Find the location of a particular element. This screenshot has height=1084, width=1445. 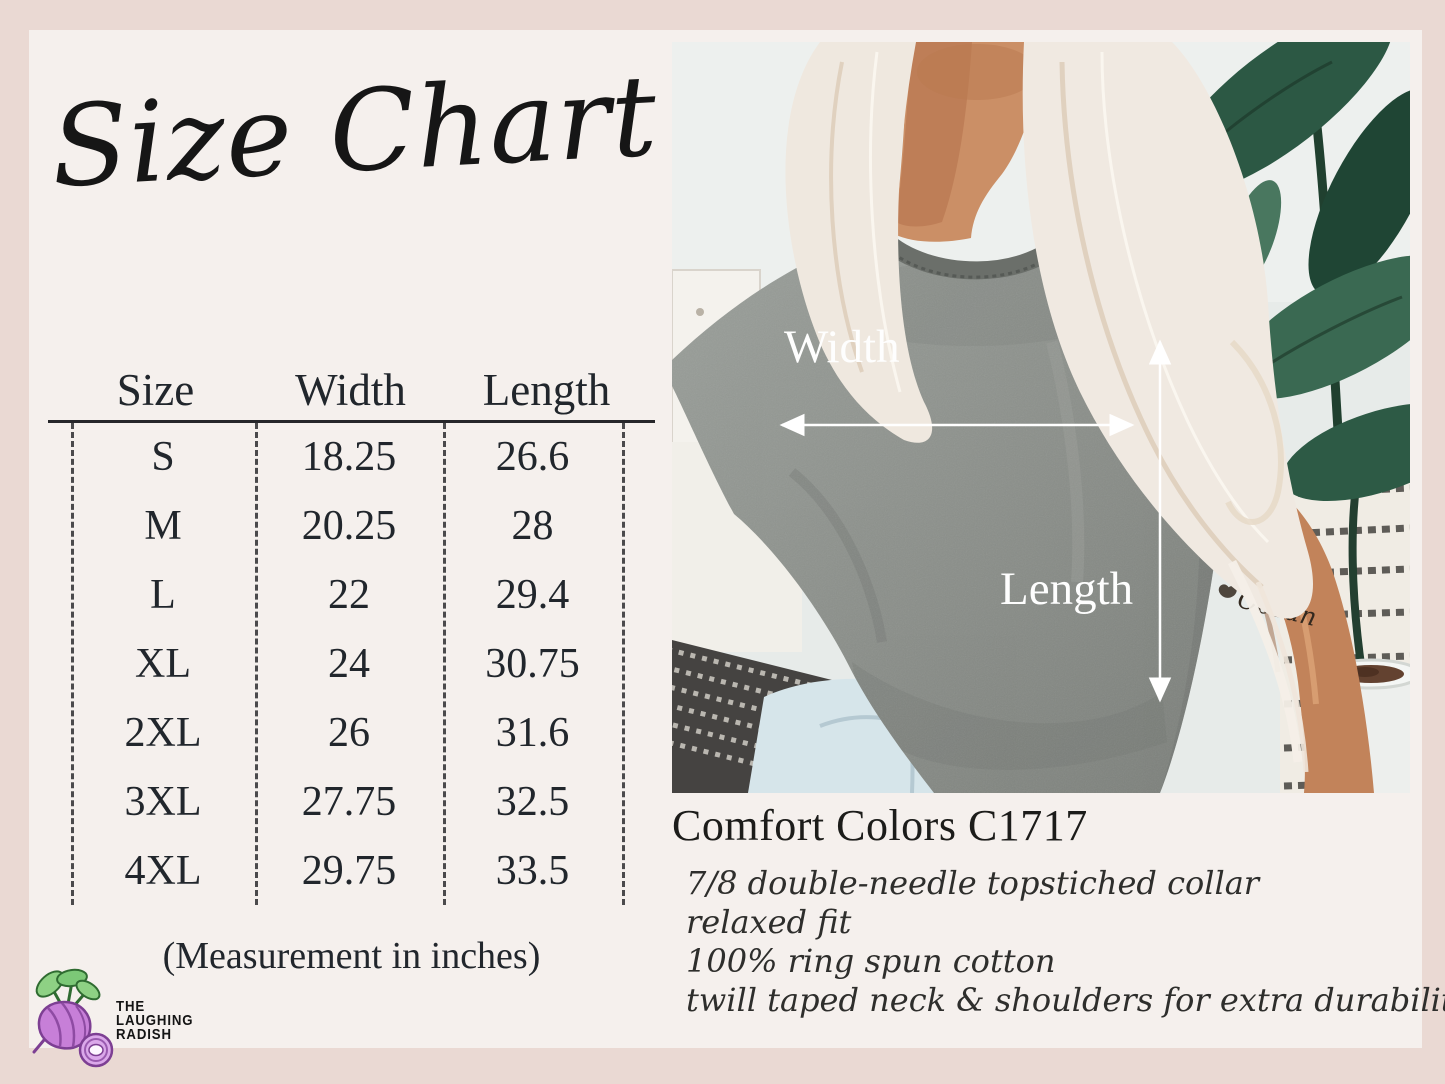

cell-size: XL is located at coordinates (163, 664).